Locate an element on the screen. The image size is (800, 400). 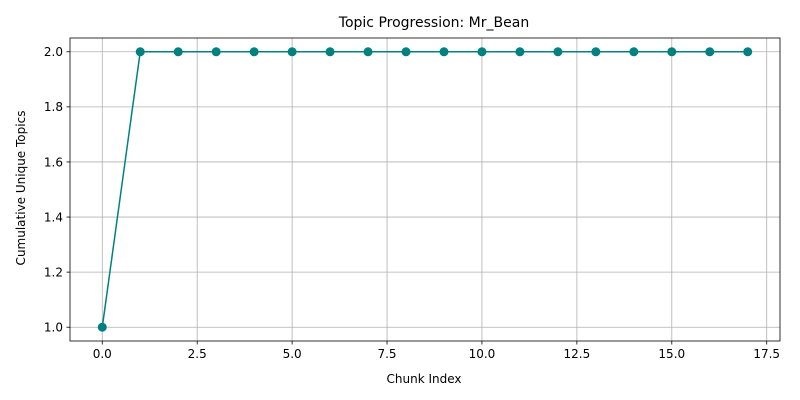
y-tick-label: 1.6 is located at coordinates (53, 162).